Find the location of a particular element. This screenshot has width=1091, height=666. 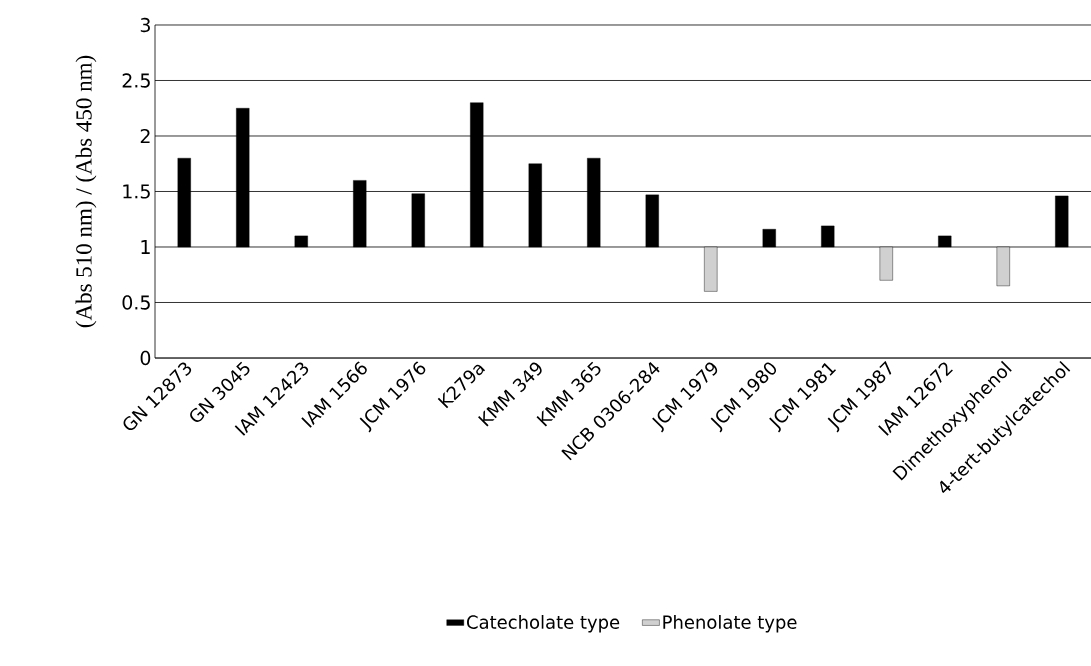

y-tick-label: 1.5 is located at coordinates (136, 191).